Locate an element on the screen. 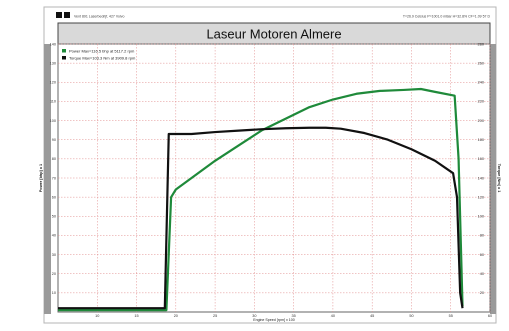  y2-tick-label: 280 is located at coordinates (481, 44).